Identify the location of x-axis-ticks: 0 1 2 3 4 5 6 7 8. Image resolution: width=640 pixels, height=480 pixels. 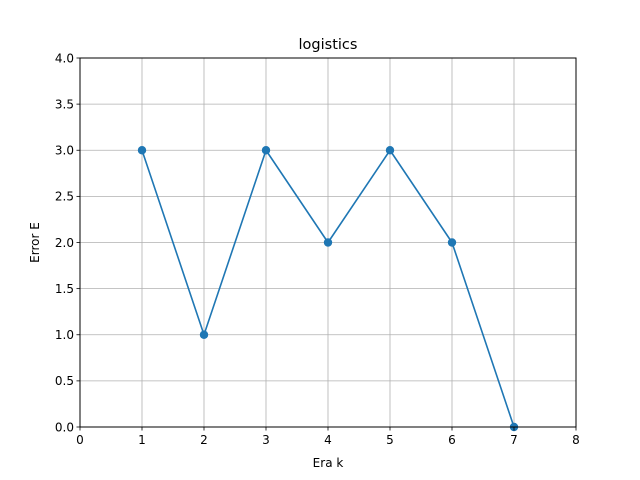
(328, 437).